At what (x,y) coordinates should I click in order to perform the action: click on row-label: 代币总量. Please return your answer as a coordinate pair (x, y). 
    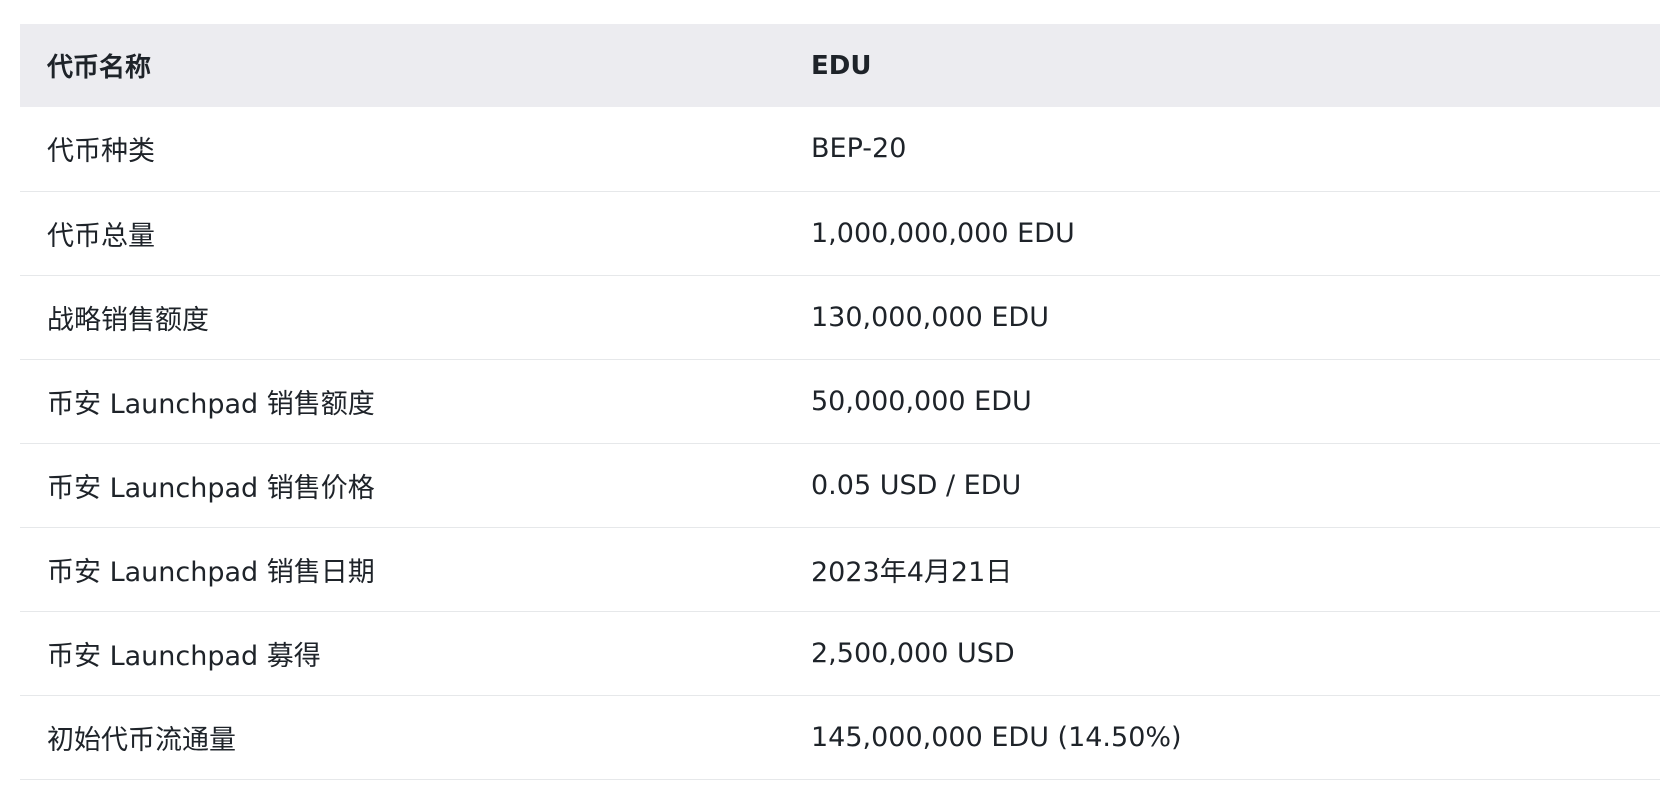
    Looking at the image, I should click on (101, 236).